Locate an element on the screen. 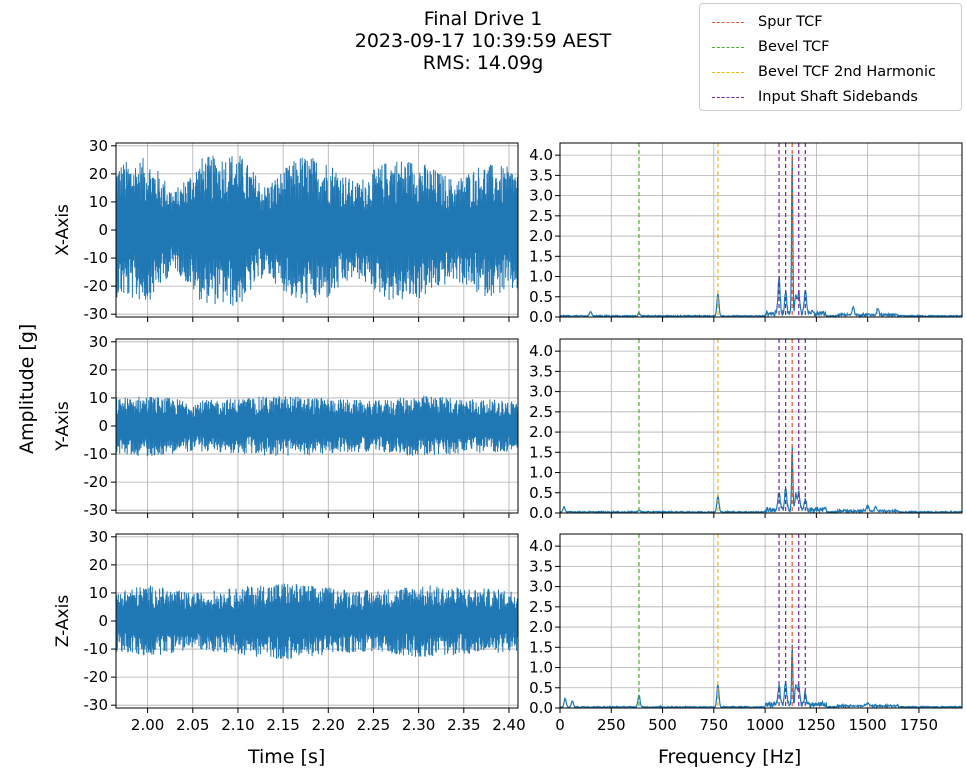 This screenshot has height=775, width=966. fft-x-tick-label: 0 is located at coordinates (560, 725).